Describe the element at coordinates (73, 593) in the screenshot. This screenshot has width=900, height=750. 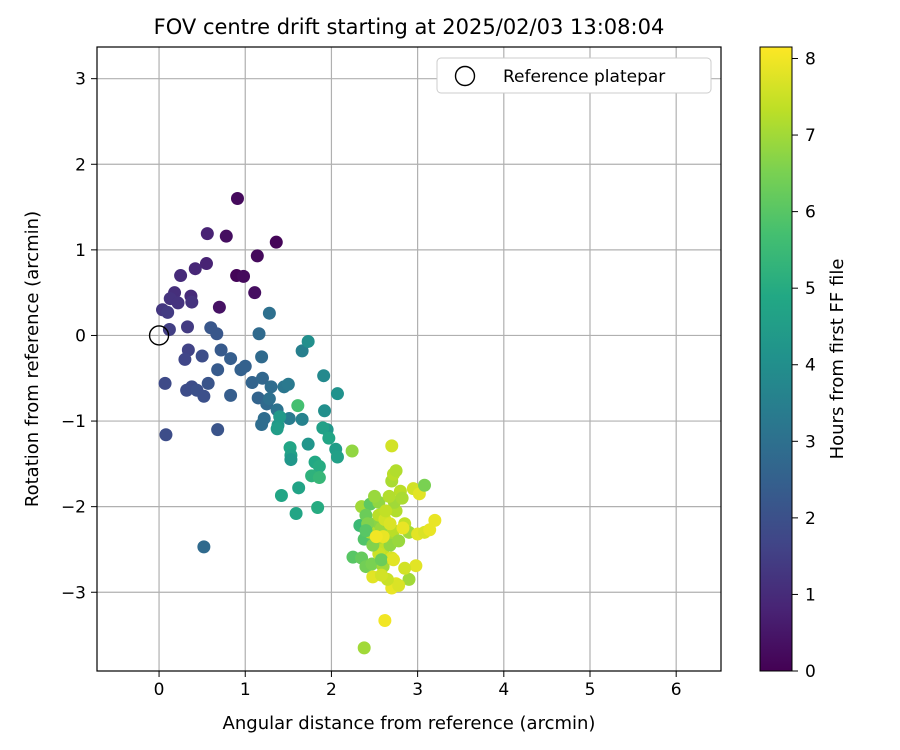
I see `y-tick-label: −3` at that location.